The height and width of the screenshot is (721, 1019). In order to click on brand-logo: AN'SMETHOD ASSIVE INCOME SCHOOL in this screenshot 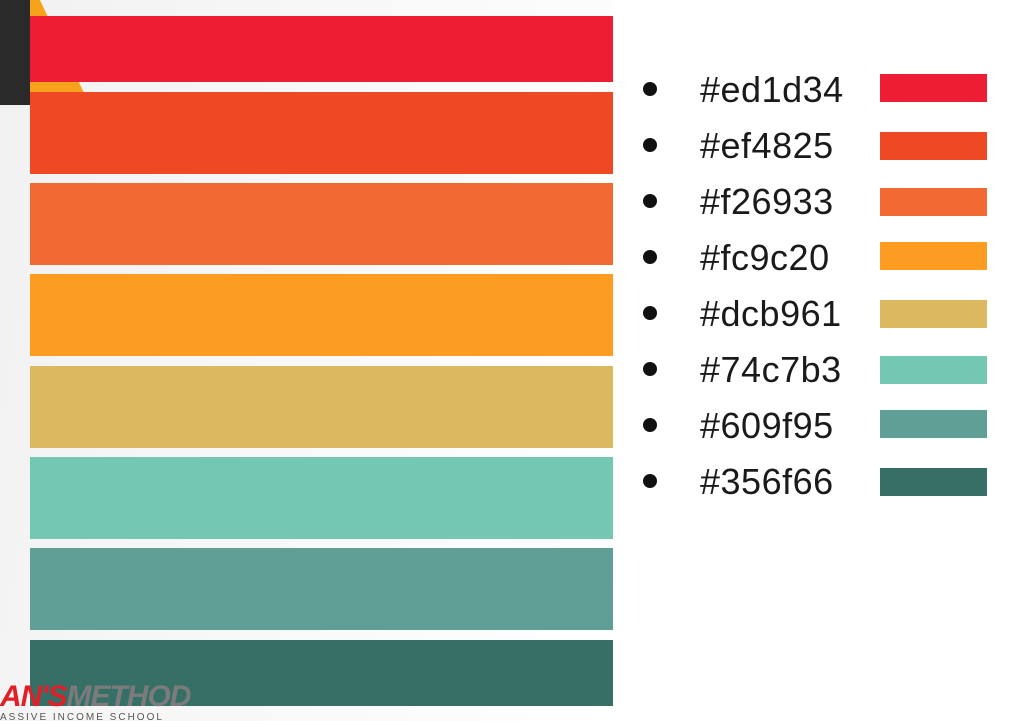, I will do `click(110, 700)`.